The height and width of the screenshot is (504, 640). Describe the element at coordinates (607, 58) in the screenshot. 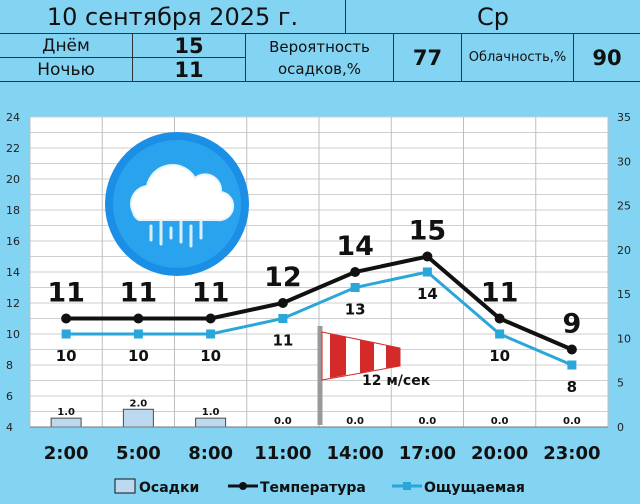

I see `cloud-value: 90` at that location.